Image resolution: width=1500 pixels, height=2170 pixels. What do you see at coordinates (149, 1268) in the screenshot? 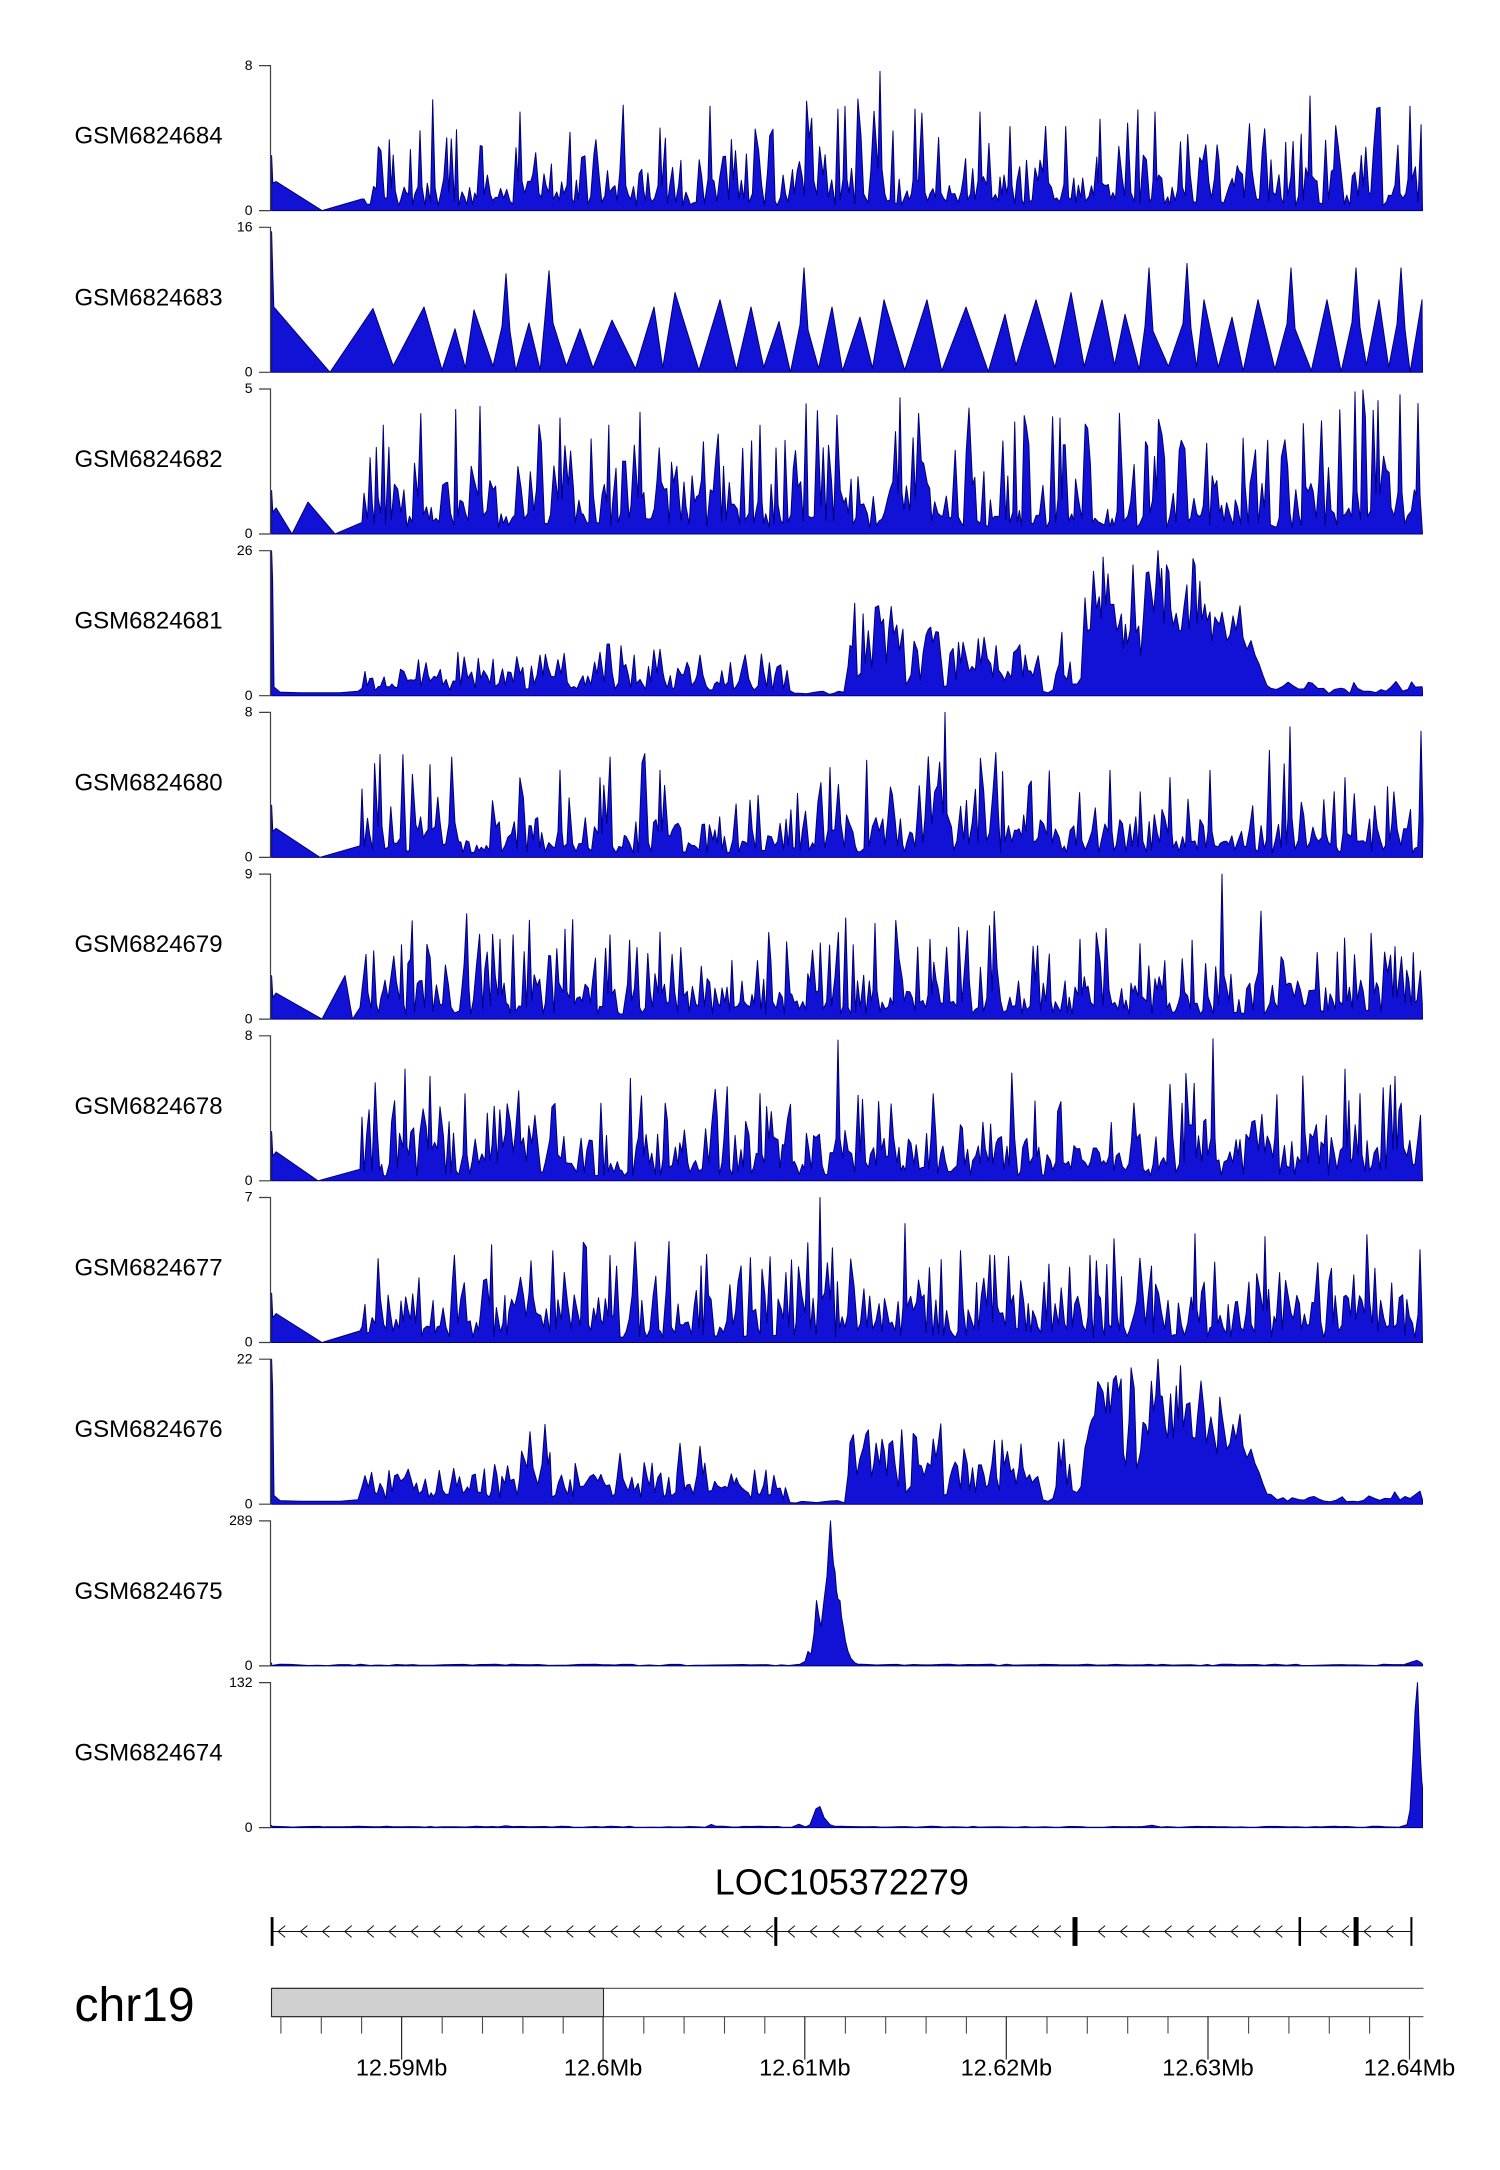
I see `svg-text: GSM6824677` at bounding box center [149, 1268].